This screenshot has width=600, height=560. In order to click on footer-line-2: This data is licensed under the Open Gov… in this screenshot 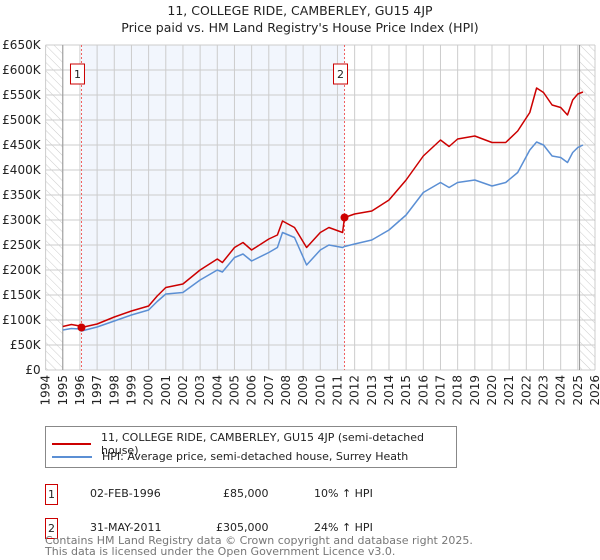, I will do `click(220, 551)`.